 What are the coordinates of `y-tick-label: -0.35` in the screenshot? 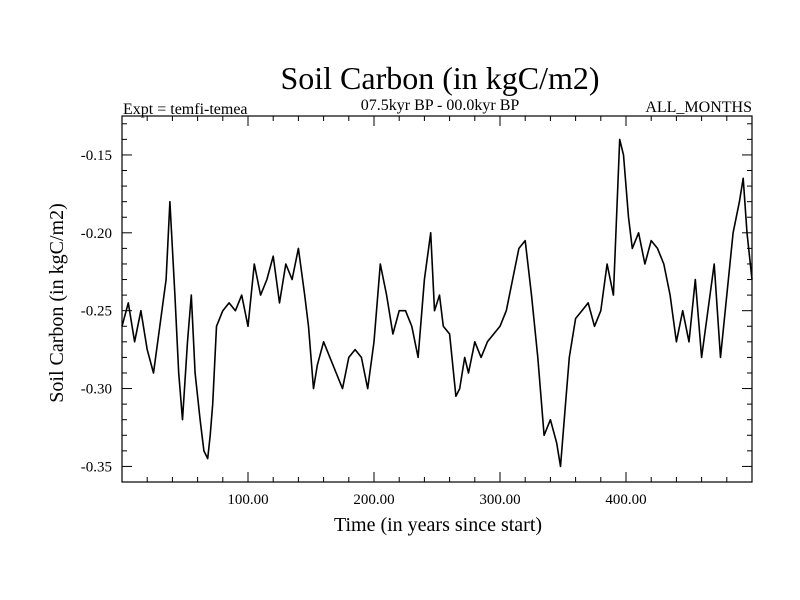 It's located at (96, 467).